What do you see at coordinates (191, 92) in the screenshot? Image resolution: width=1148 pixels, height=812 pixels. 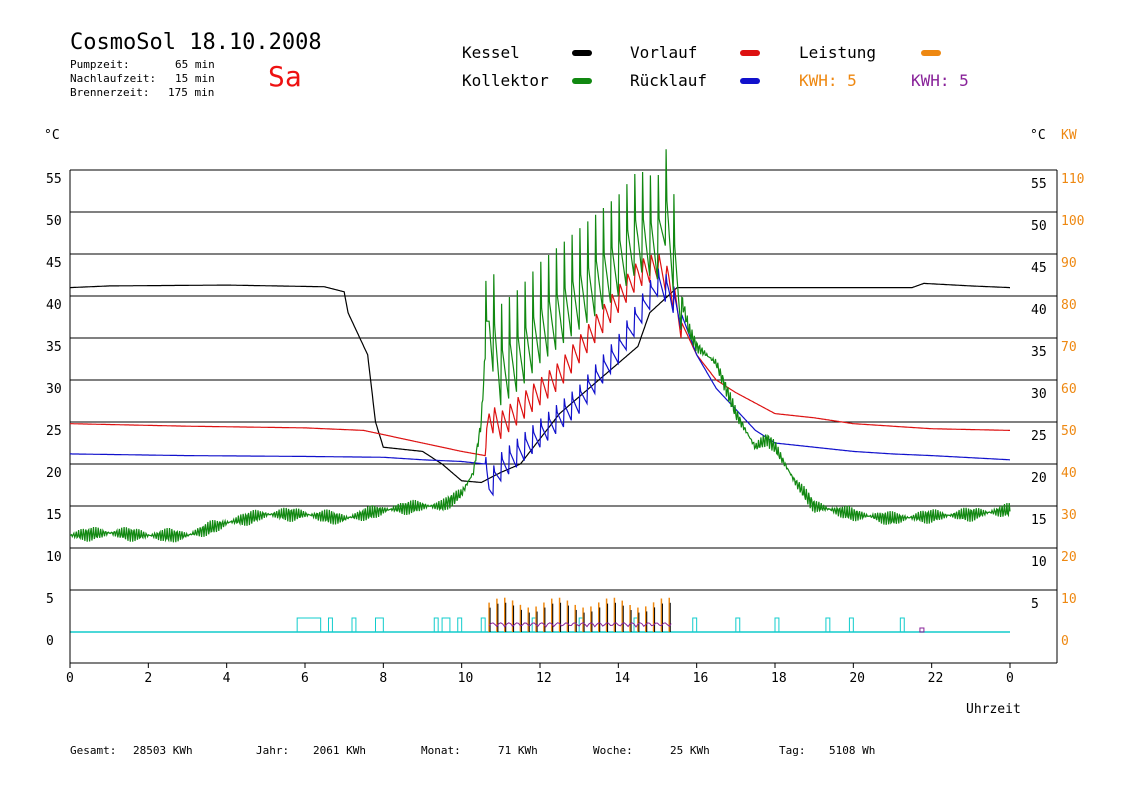 I see `info-brennerzeit-value: 175 min` at bounding box center [191, 92].